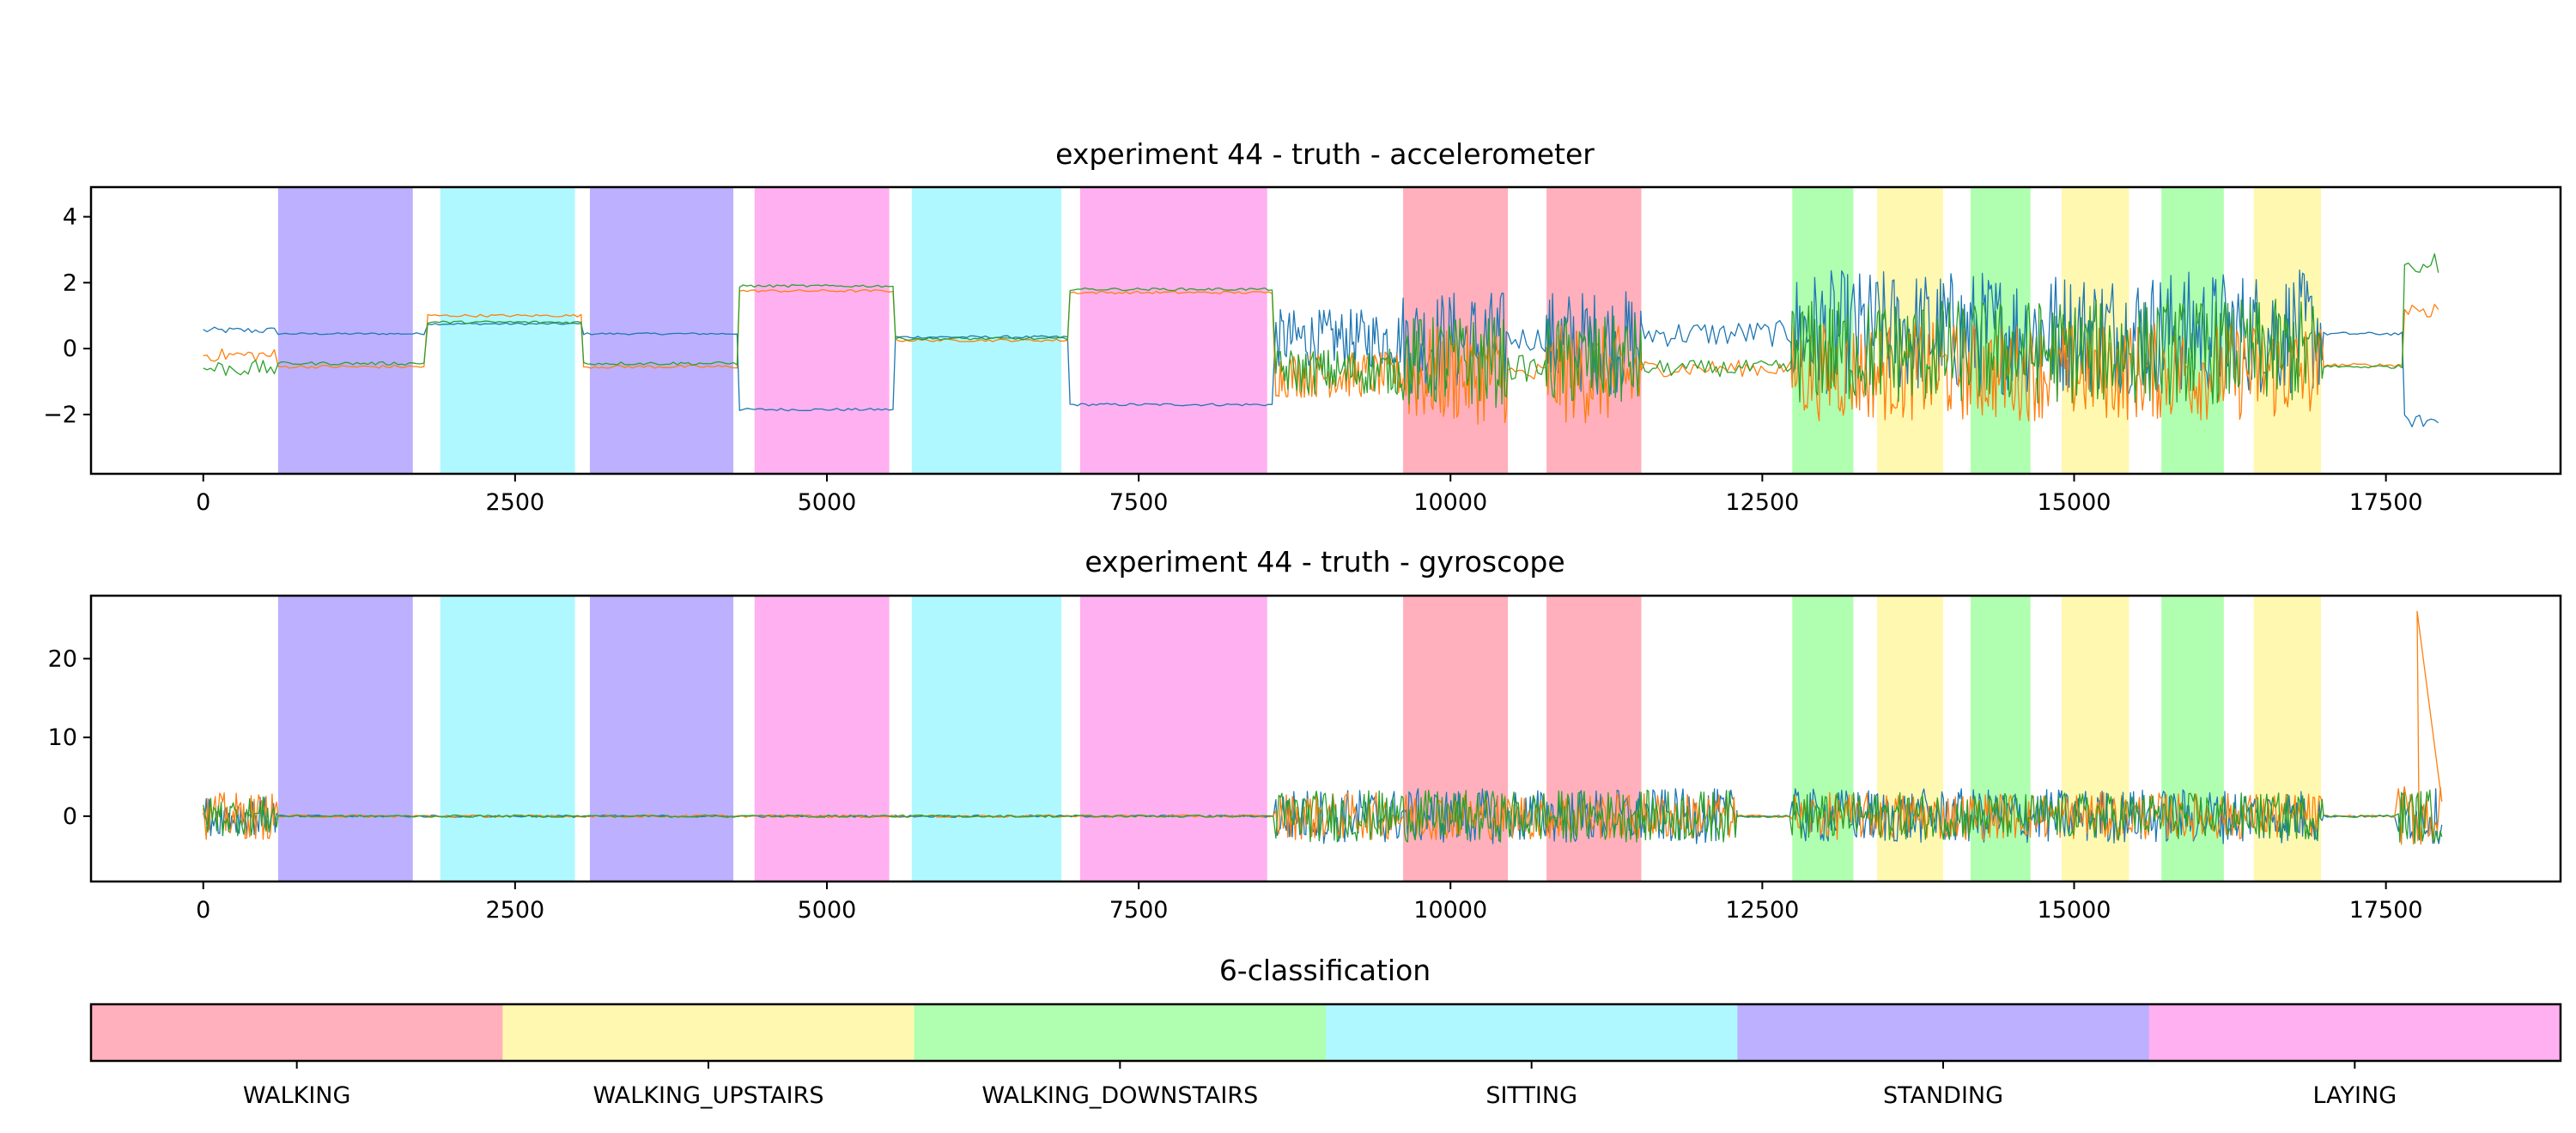 Image resolution: width=2576 pixels, height=1133 pixels. What do you see at coordinates (1309, 903) in the screenshot?
I see `gyroscope-x-axis: 0 2500 5000 7500 10000 12500 15000 17500` at bounding box center [1309, 903].